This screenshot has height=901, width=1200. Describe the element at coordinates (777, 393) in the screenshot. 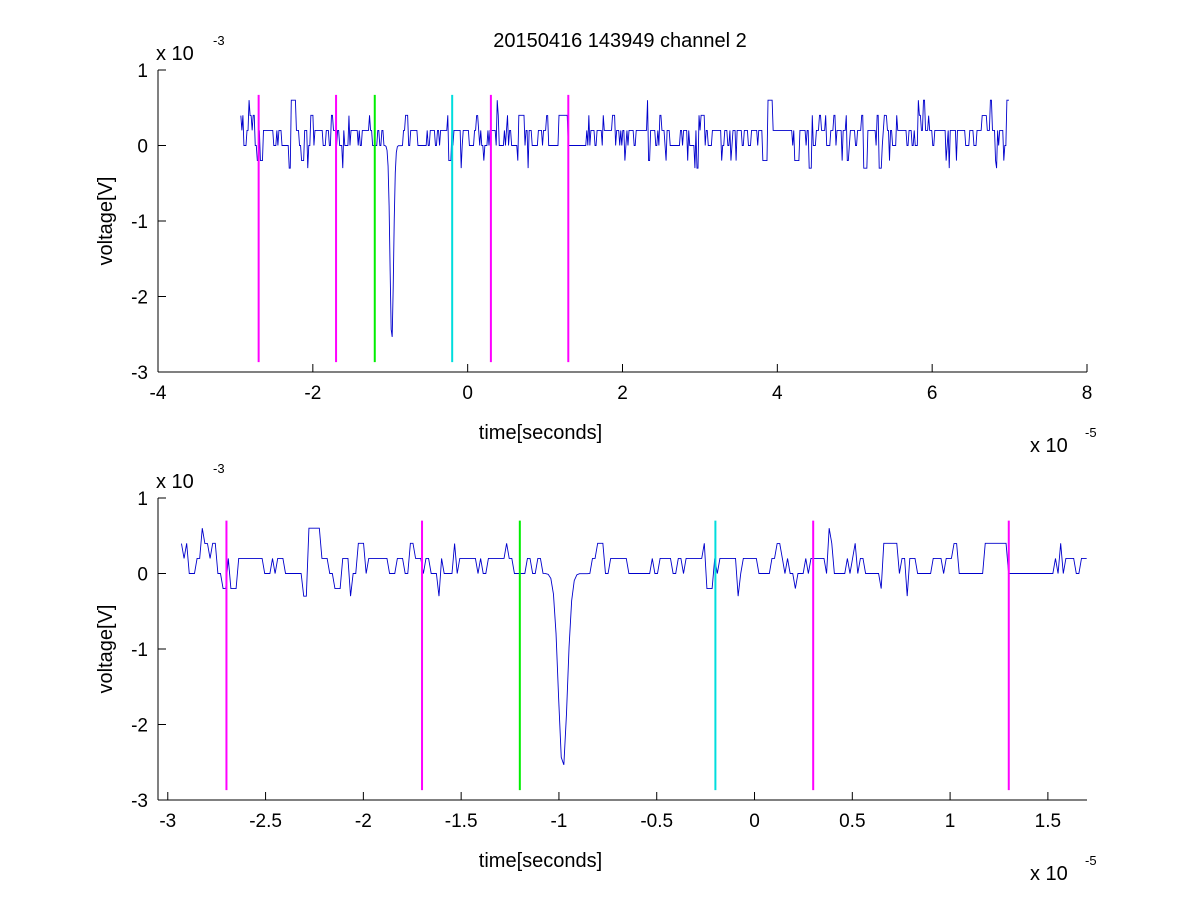

I see `x-tick-label: 4` at that location.